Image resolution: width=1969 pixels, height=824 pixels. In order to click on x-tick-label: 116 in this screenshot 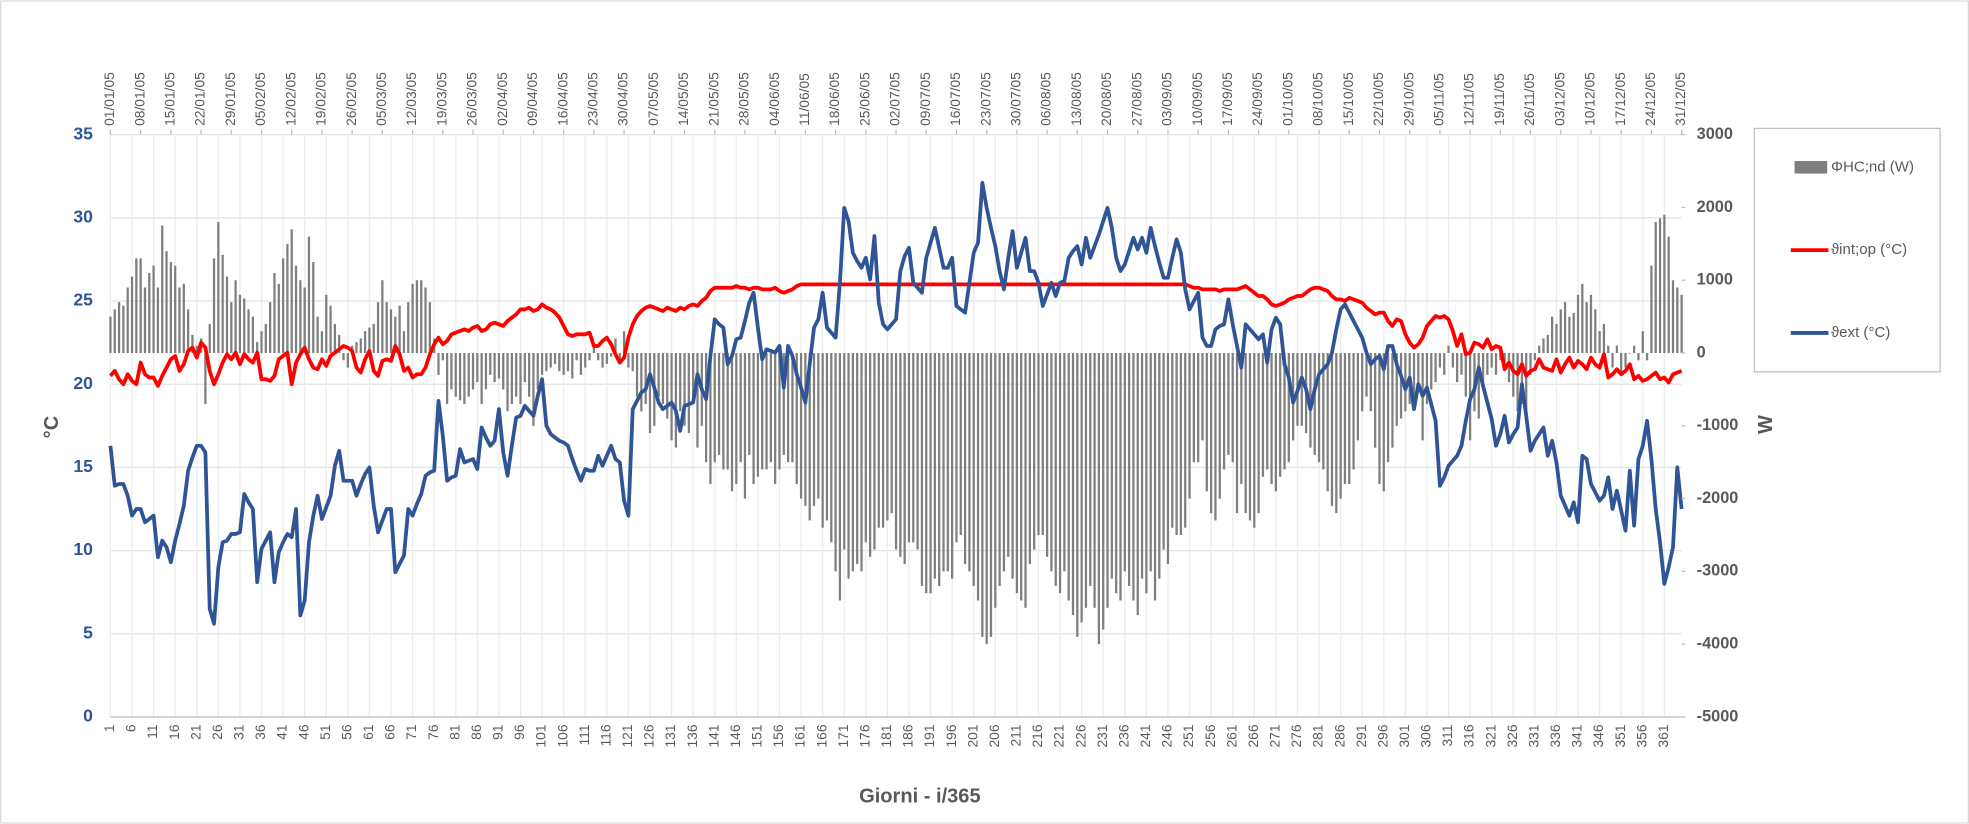, I will do `click(605, 735)`.